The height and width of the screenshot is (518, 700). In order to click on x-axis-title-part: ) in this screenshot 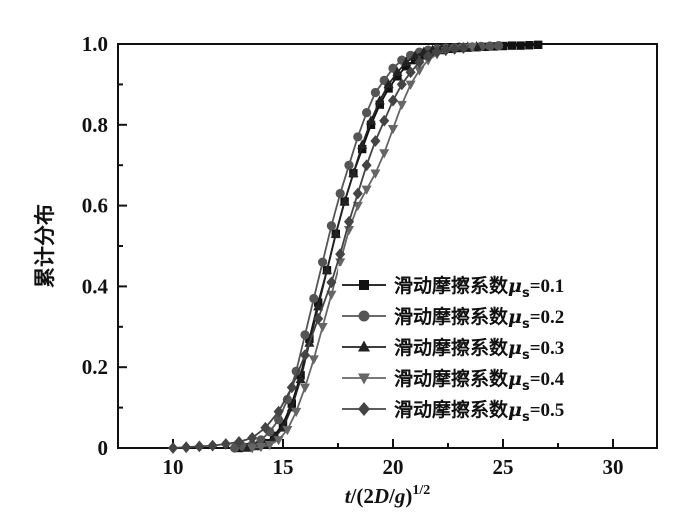, I will do `click(408, 496)`.